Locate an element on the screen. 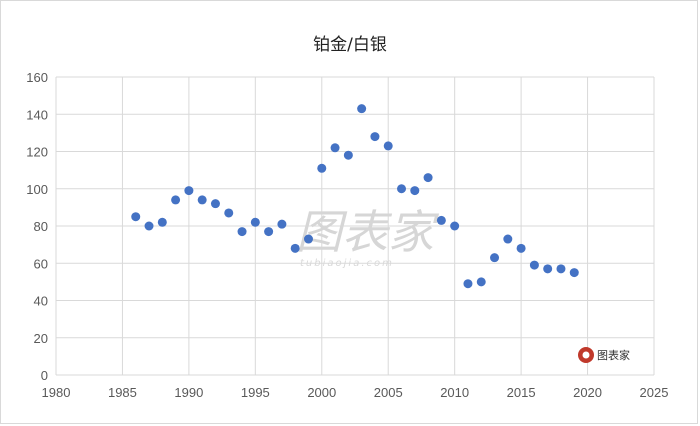  y-tick-label: 0 is located at coordinates (44, 375).